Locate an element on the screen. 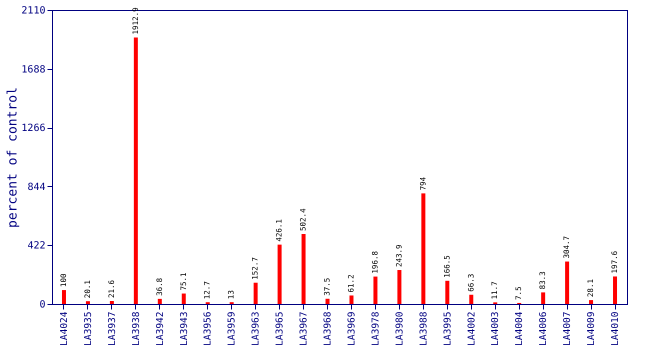 This screenshot has height=350, width=650. x-tick-label: LA3956 is located at coordinates (208, 328).